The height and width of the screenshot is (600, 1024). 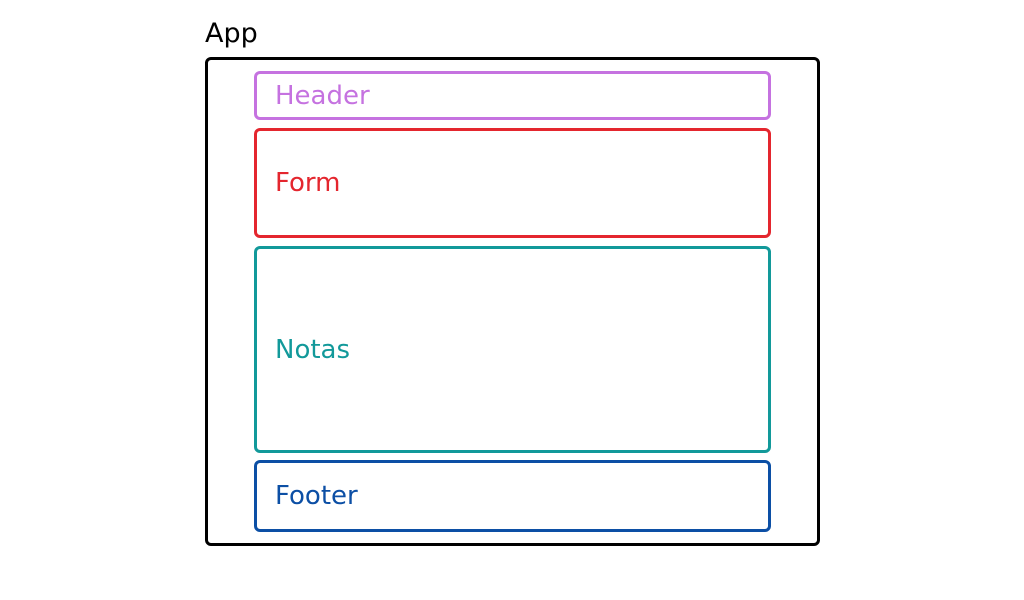 What do you see at coordinates (313, 349) in the screenshot?
I see `notas-label: Notas` at bounding box center [313, 349].